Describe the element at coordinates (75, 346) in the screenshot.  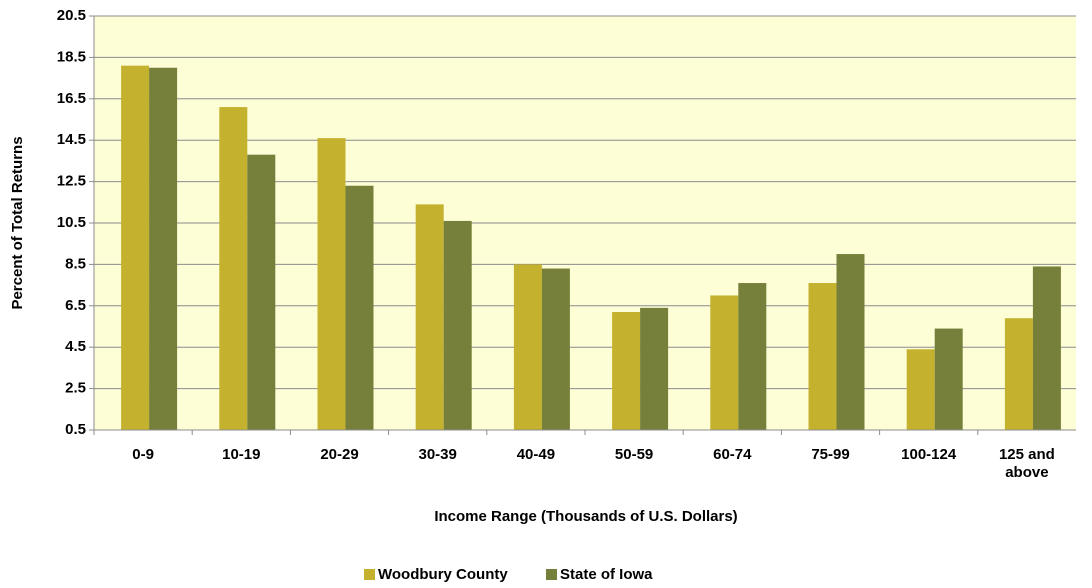
I see `y-tick-label: 4.5` at that location.